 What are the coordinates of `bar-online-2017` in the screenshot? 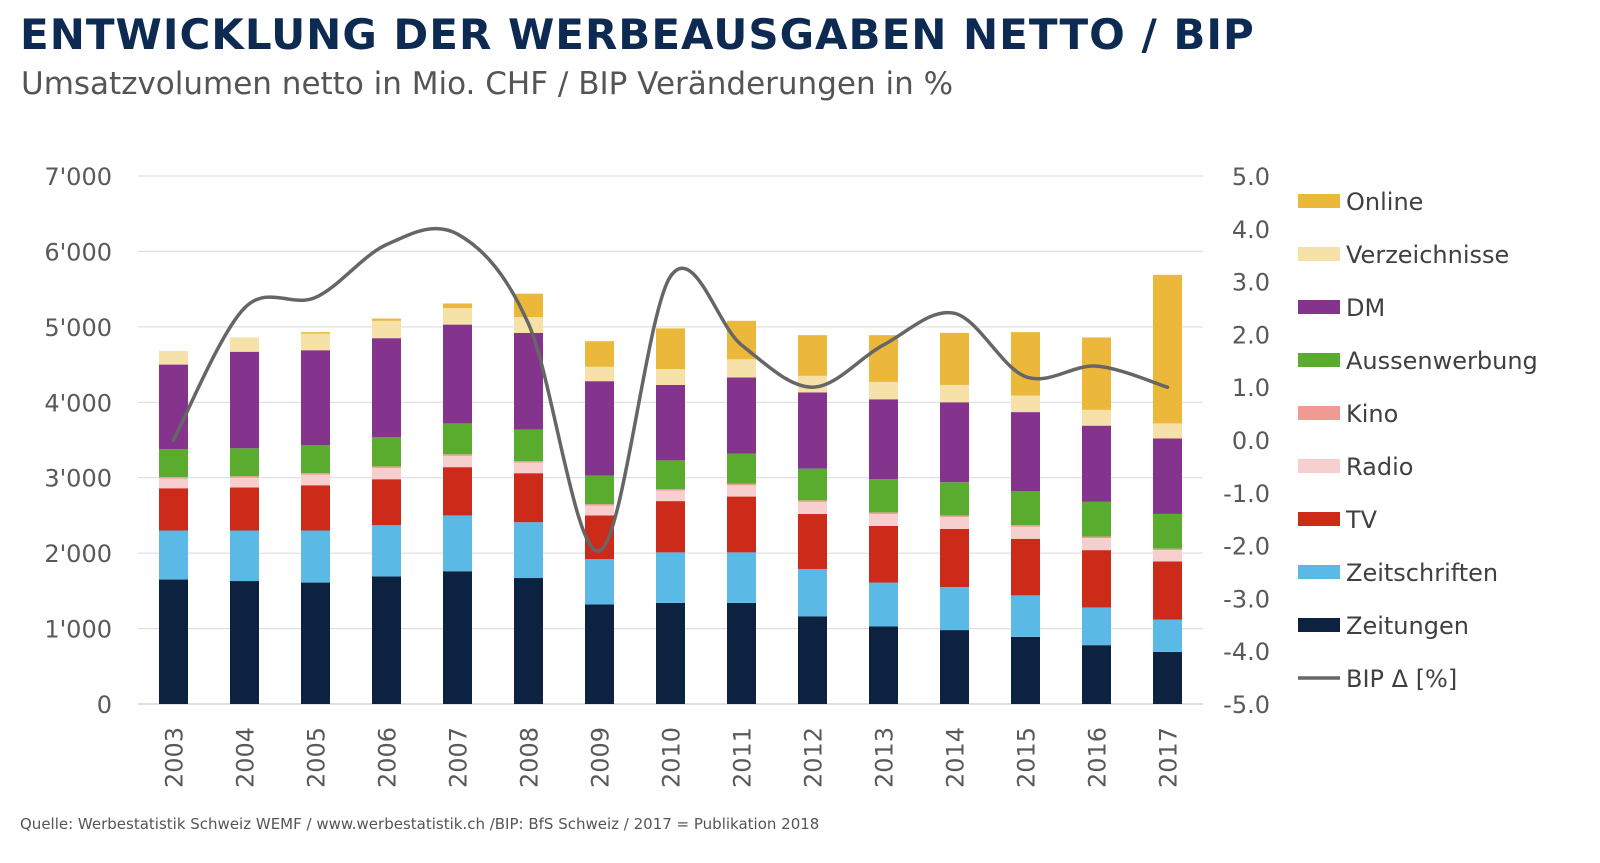 It's located at (1167, 349).